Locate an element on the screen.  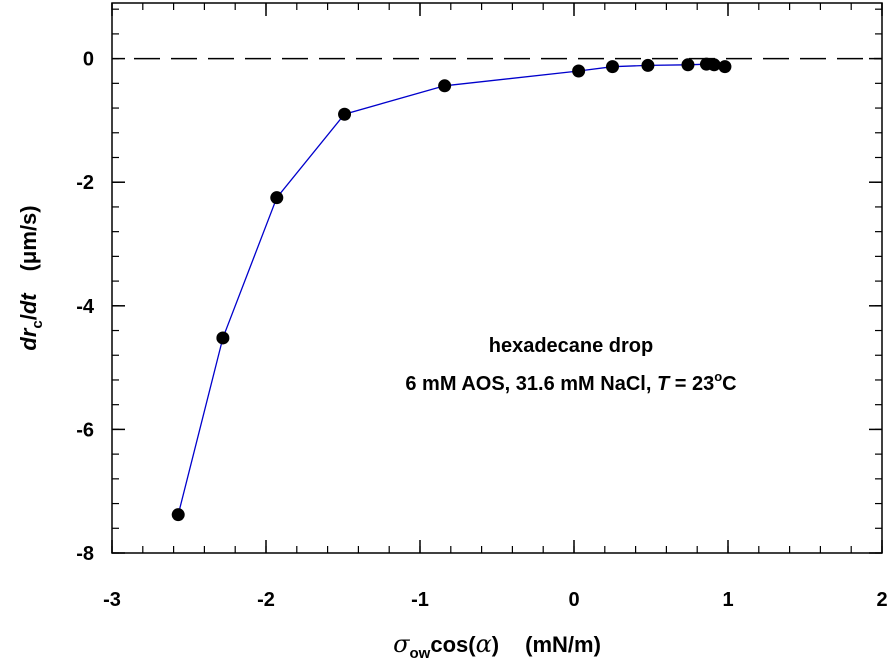
y-tick-label: -8 is located at coordinates (85, 554).